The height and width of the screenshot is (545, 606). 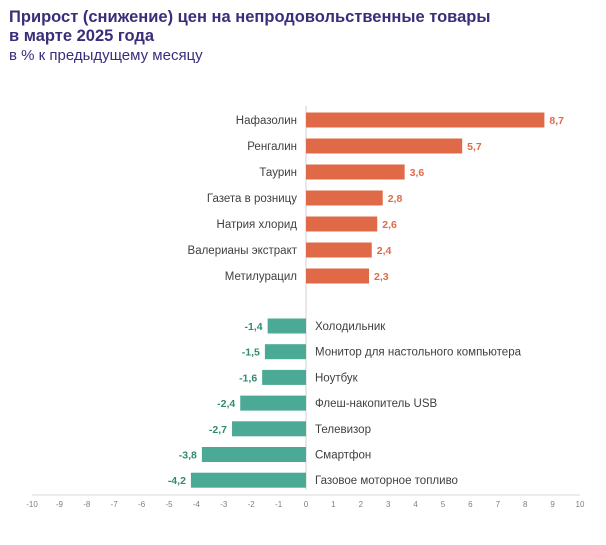 I want to click on category-label: Телевизор, so click(x=343, y=430).